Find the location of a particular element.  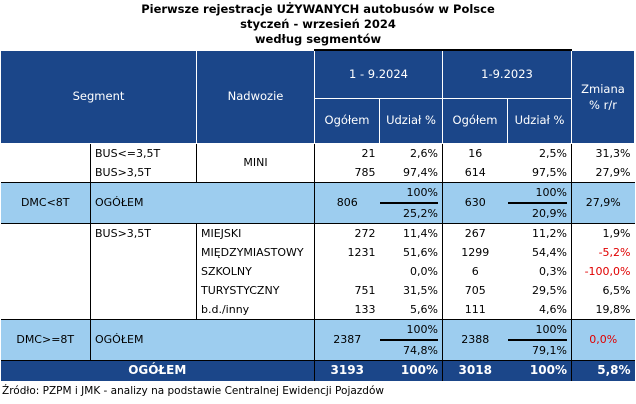

body-type: MINI is located at coordinates (255, 162).